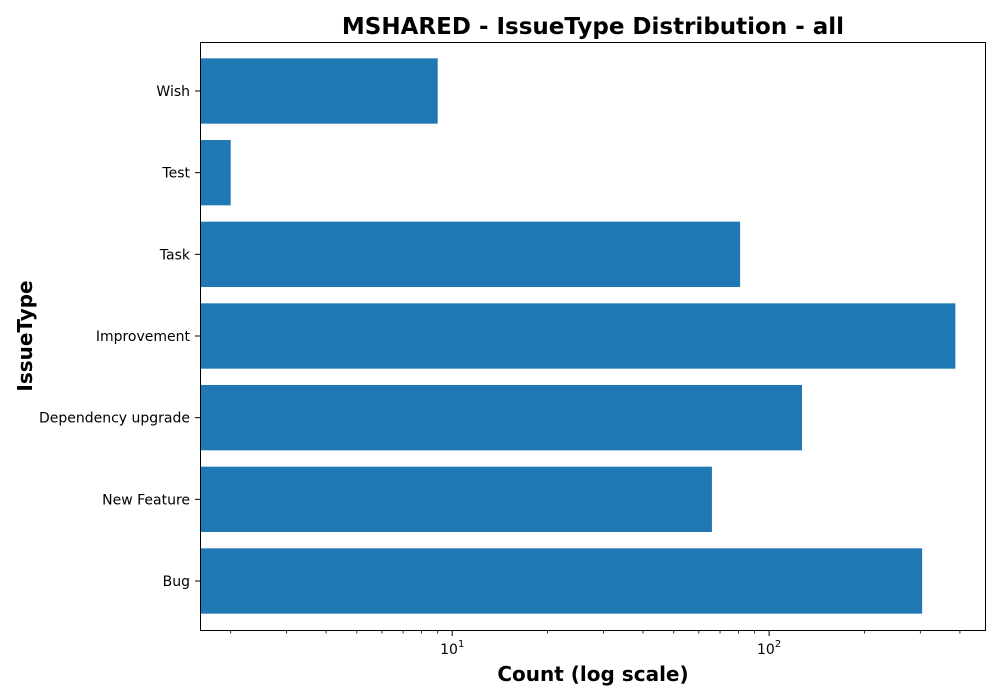 Image resolution: width=1000 pixels, height=700 pixels. What do you see at coordinates (143, 337) in the screenshot?
I see `y-tick-label-improvement: Improvement` at bounding box center [143, 337].